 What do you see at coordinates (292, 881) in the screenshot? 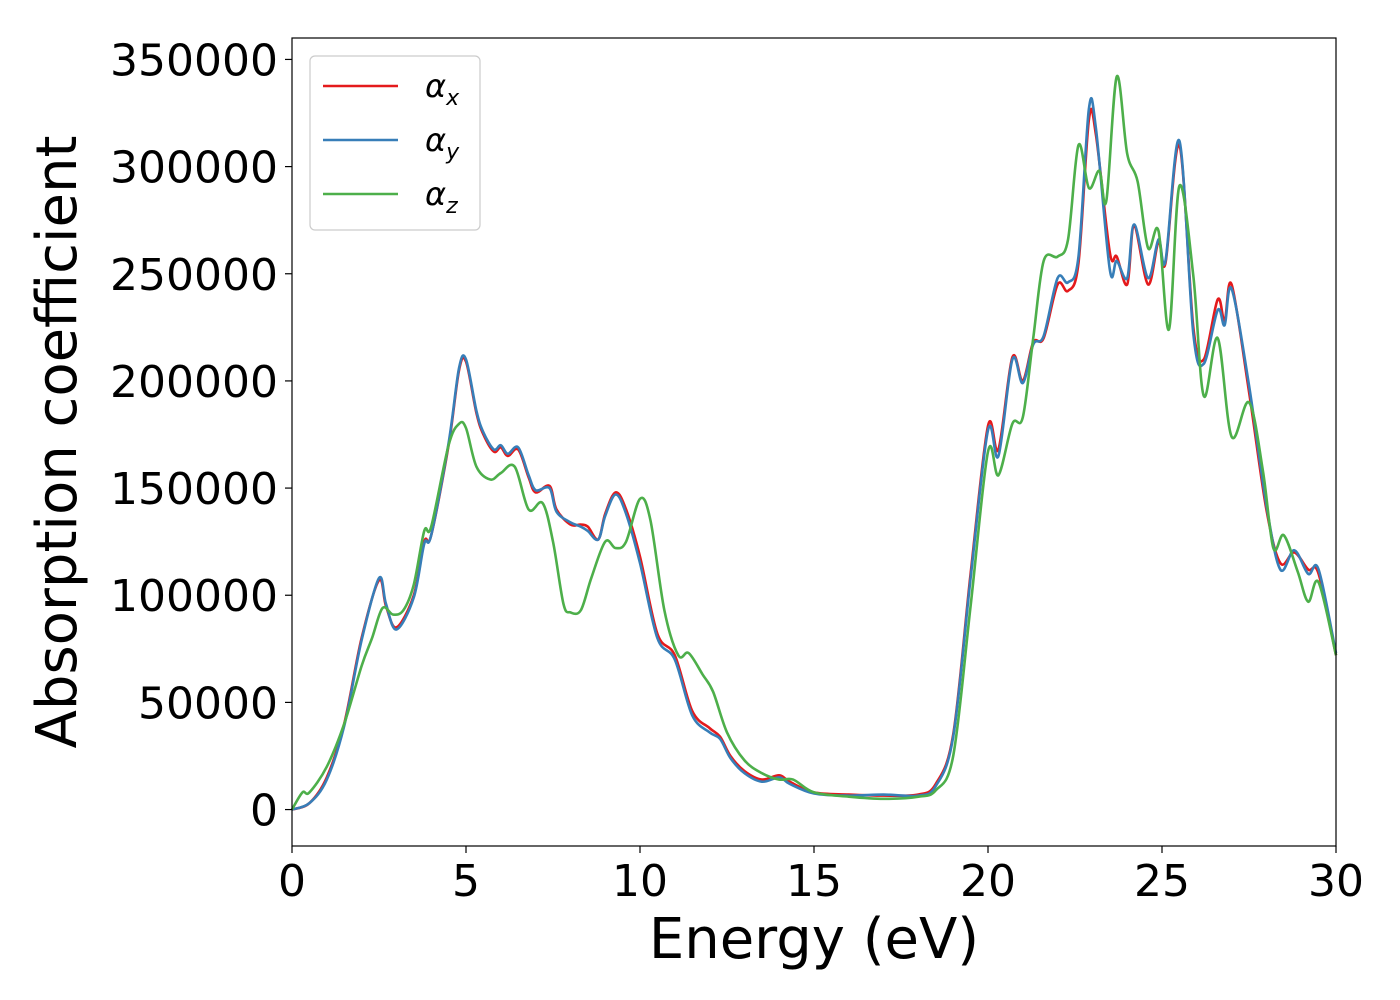
I see `x-tick-label: 0` at bounding box center [292, 881].